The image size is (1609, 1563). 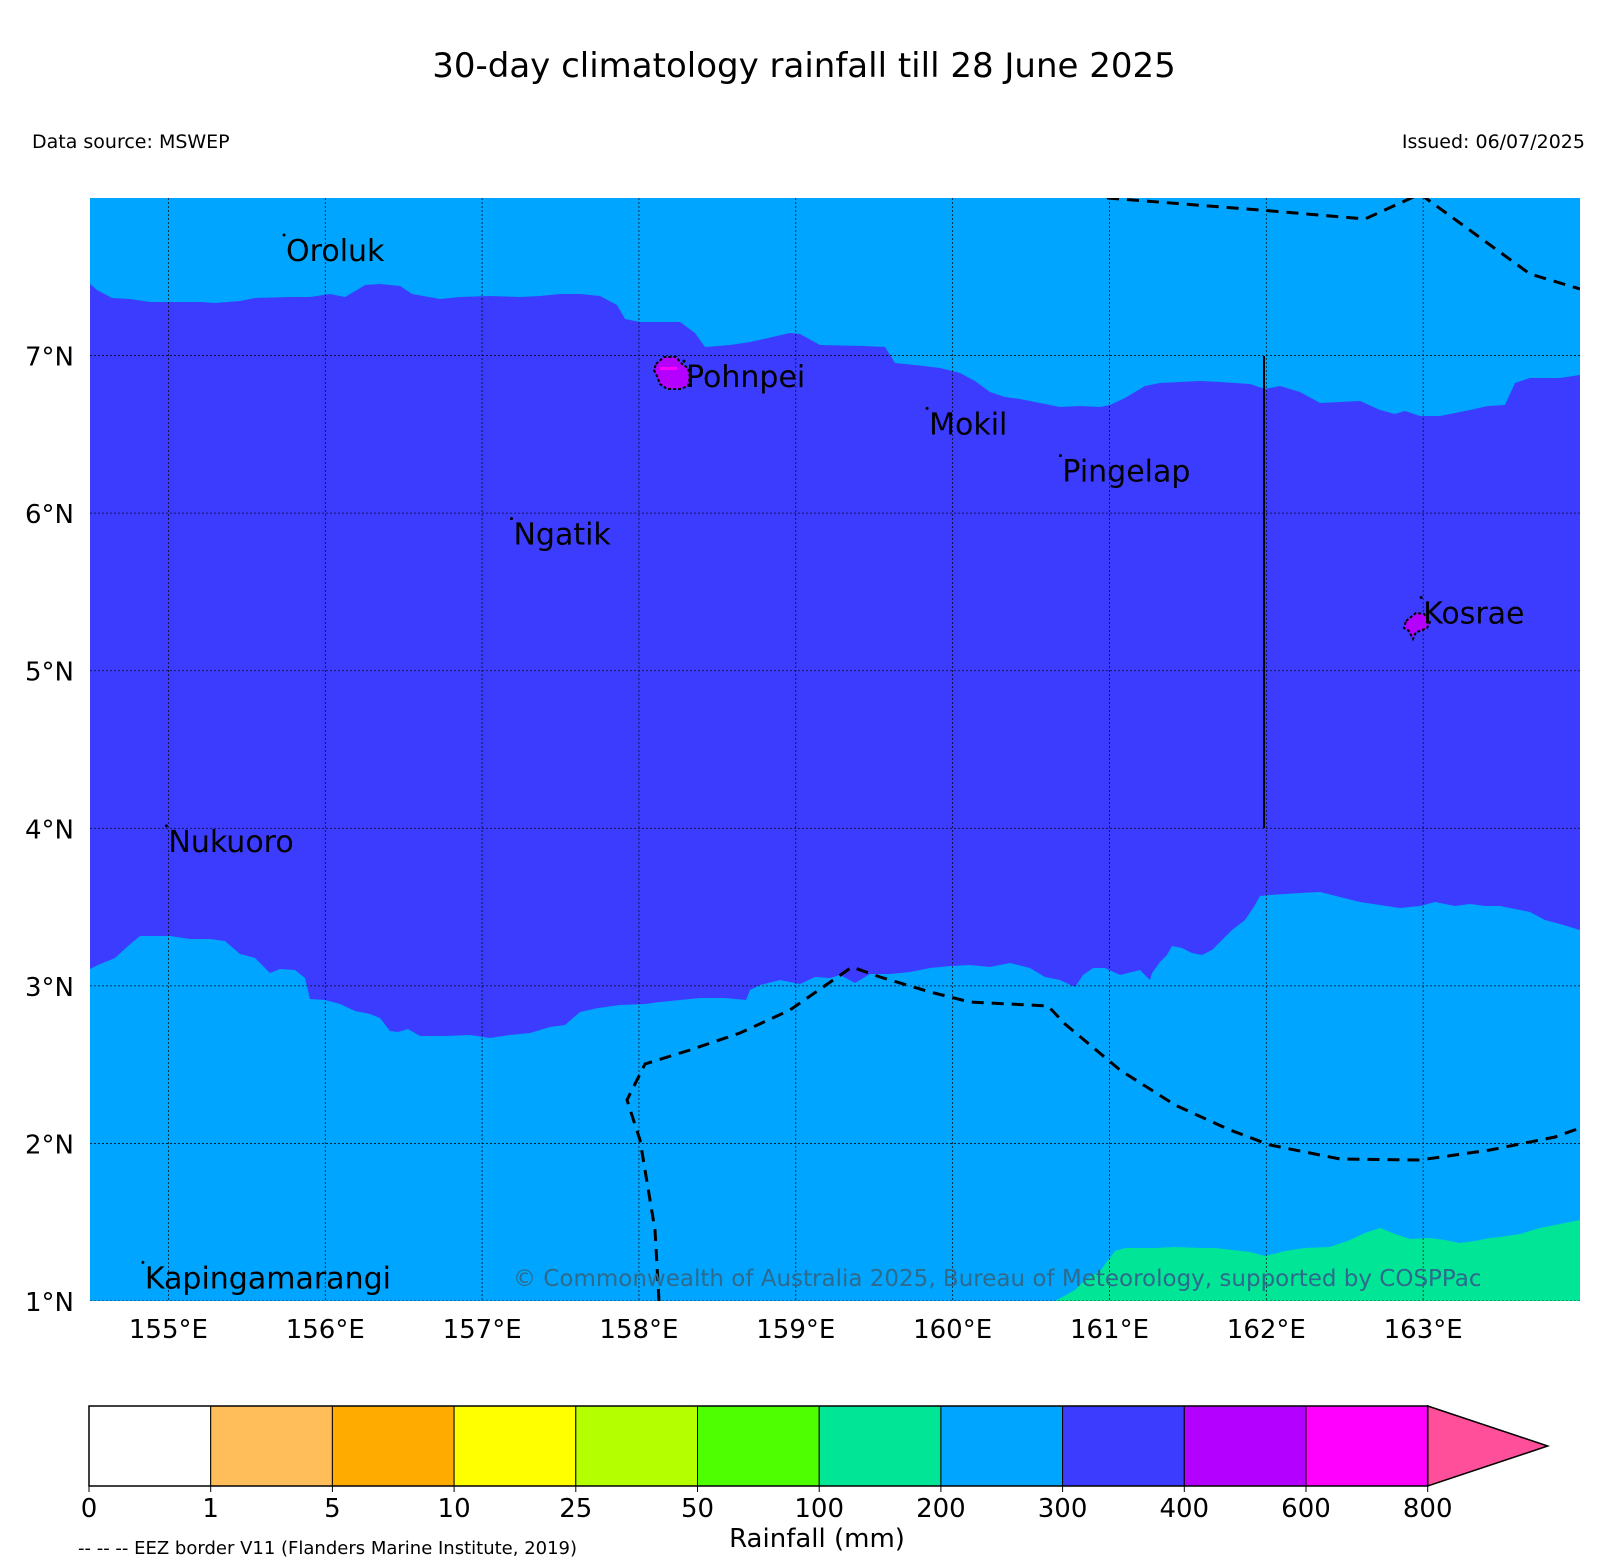 I want to click on place-label: Nukuoro, so click(x=230, y=842).